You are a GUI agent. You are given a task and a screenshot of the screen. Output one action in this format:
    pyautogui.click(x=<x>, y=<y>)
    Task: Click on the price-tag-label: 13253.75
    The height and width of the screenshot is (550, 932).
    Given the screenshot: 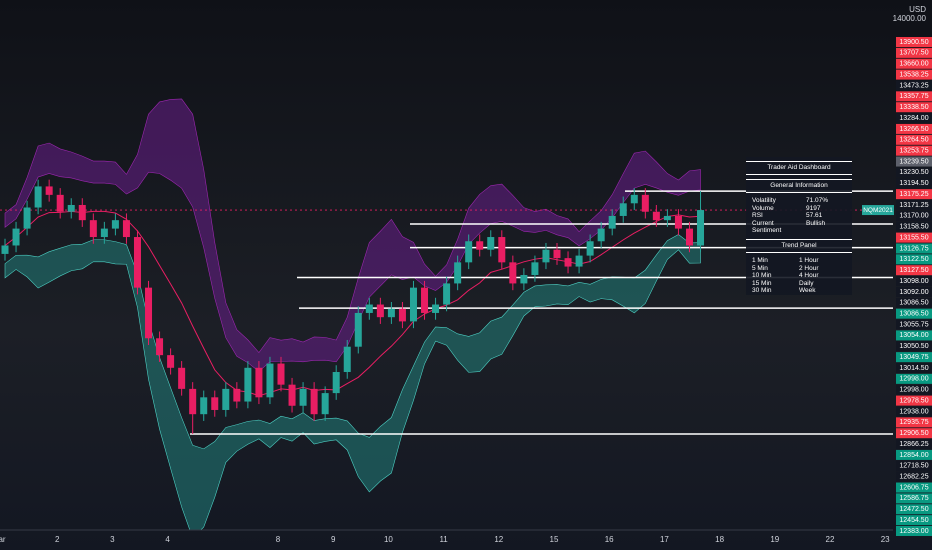 What is the action you would take?
    pyautogui.click(x=913, y=151)
    